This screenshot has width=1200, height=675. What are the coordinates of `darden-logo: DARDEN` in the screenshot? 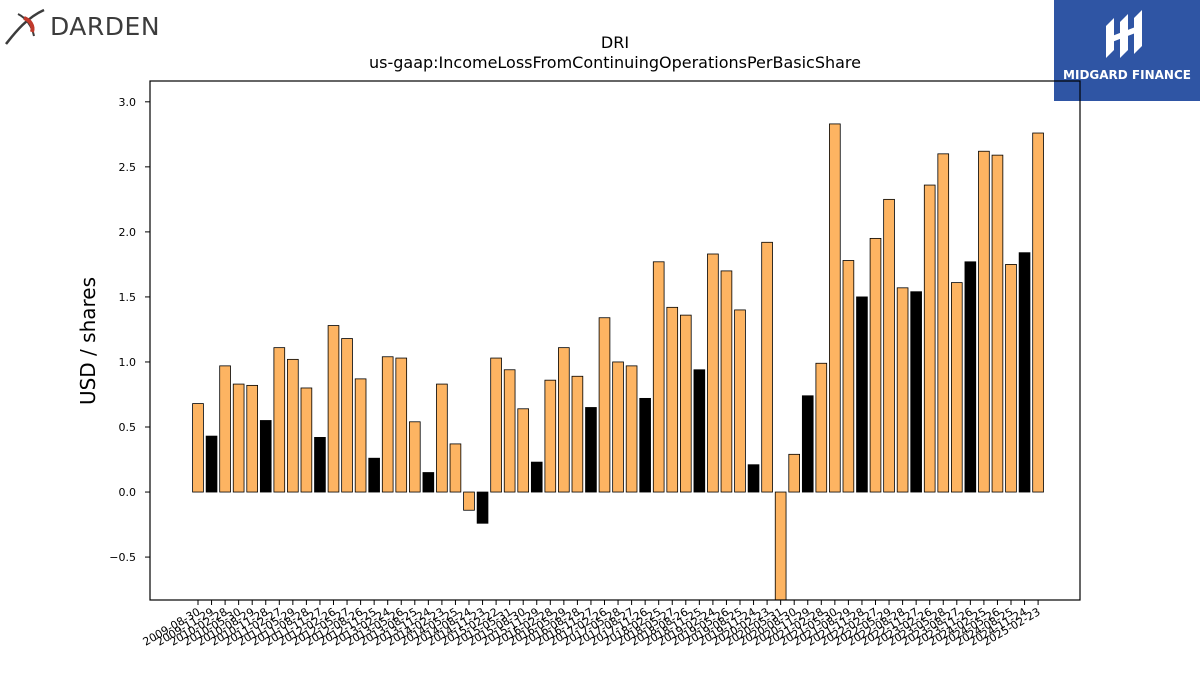 It's located at (89, 26).